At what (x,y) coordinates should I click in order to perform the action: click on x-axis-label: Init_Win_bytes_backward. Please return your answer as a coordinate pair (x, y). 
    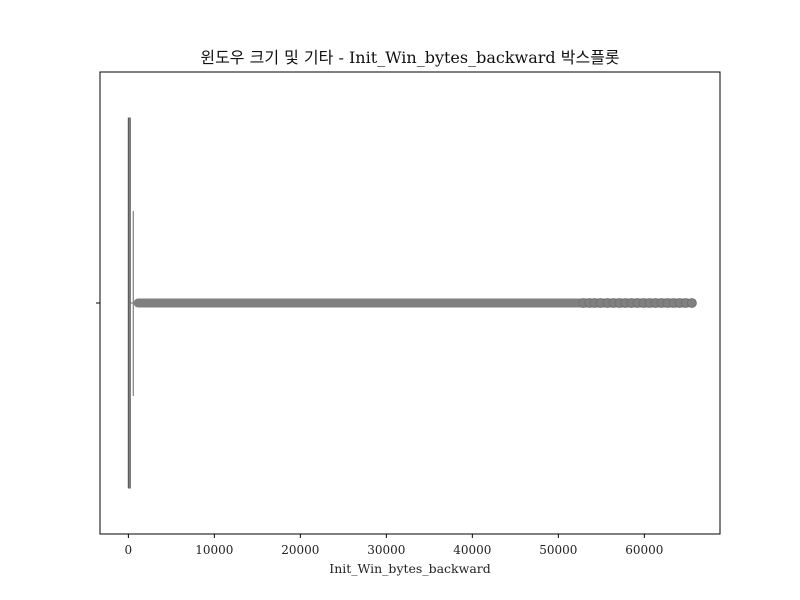
    Looking at the image, I should click on (410, 568).